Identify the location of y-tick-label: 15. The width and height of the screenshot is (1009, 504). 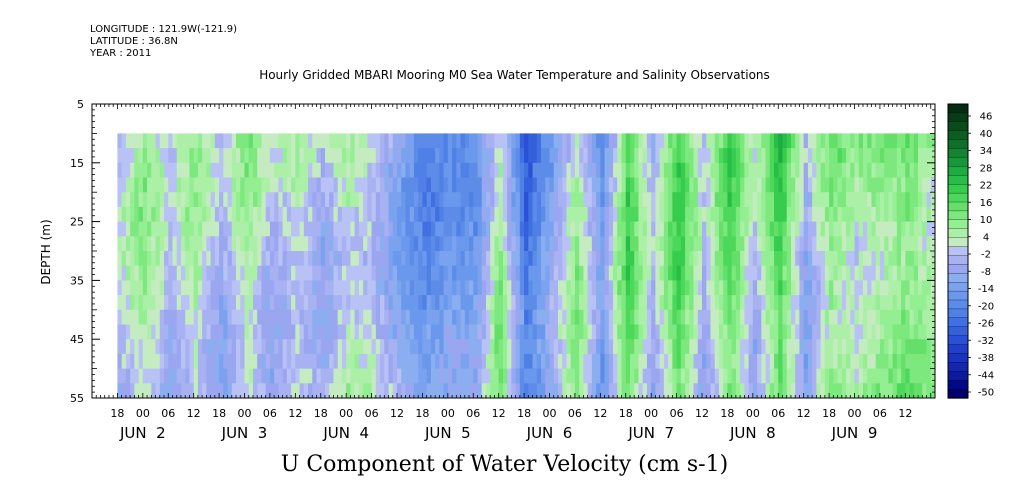
(77, 163).